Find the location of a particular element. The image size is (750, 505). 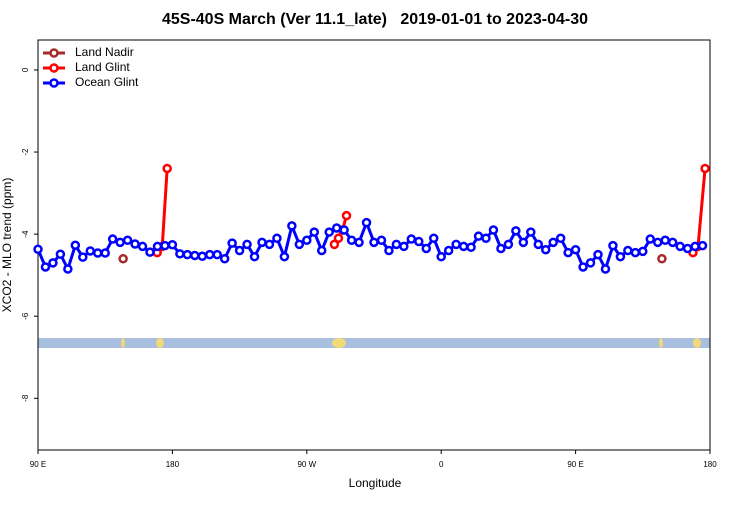

x-axis-label: Longitude is located at coordinates (375, 483).